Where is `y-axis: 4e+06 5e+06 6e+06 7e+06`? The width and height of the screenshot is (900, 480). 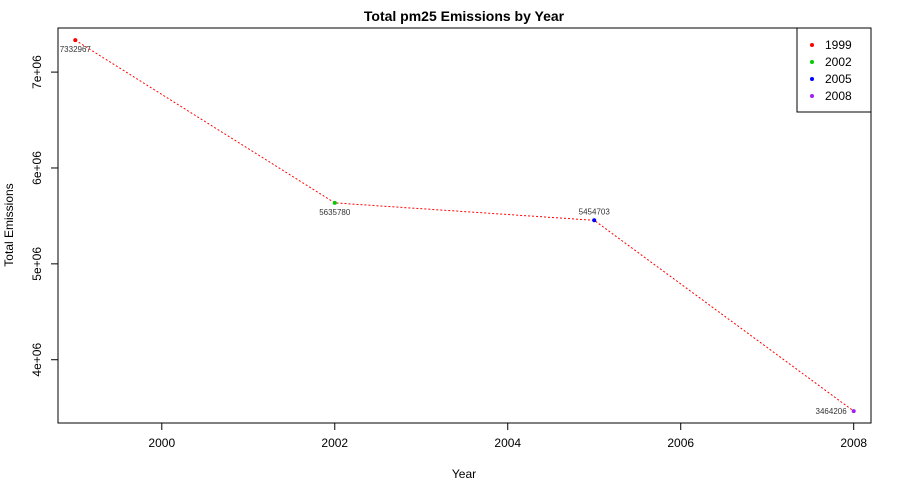
y-axis: 4e+06 5e+06 6e+06 7e+06 is located at coordinates (44, 216).